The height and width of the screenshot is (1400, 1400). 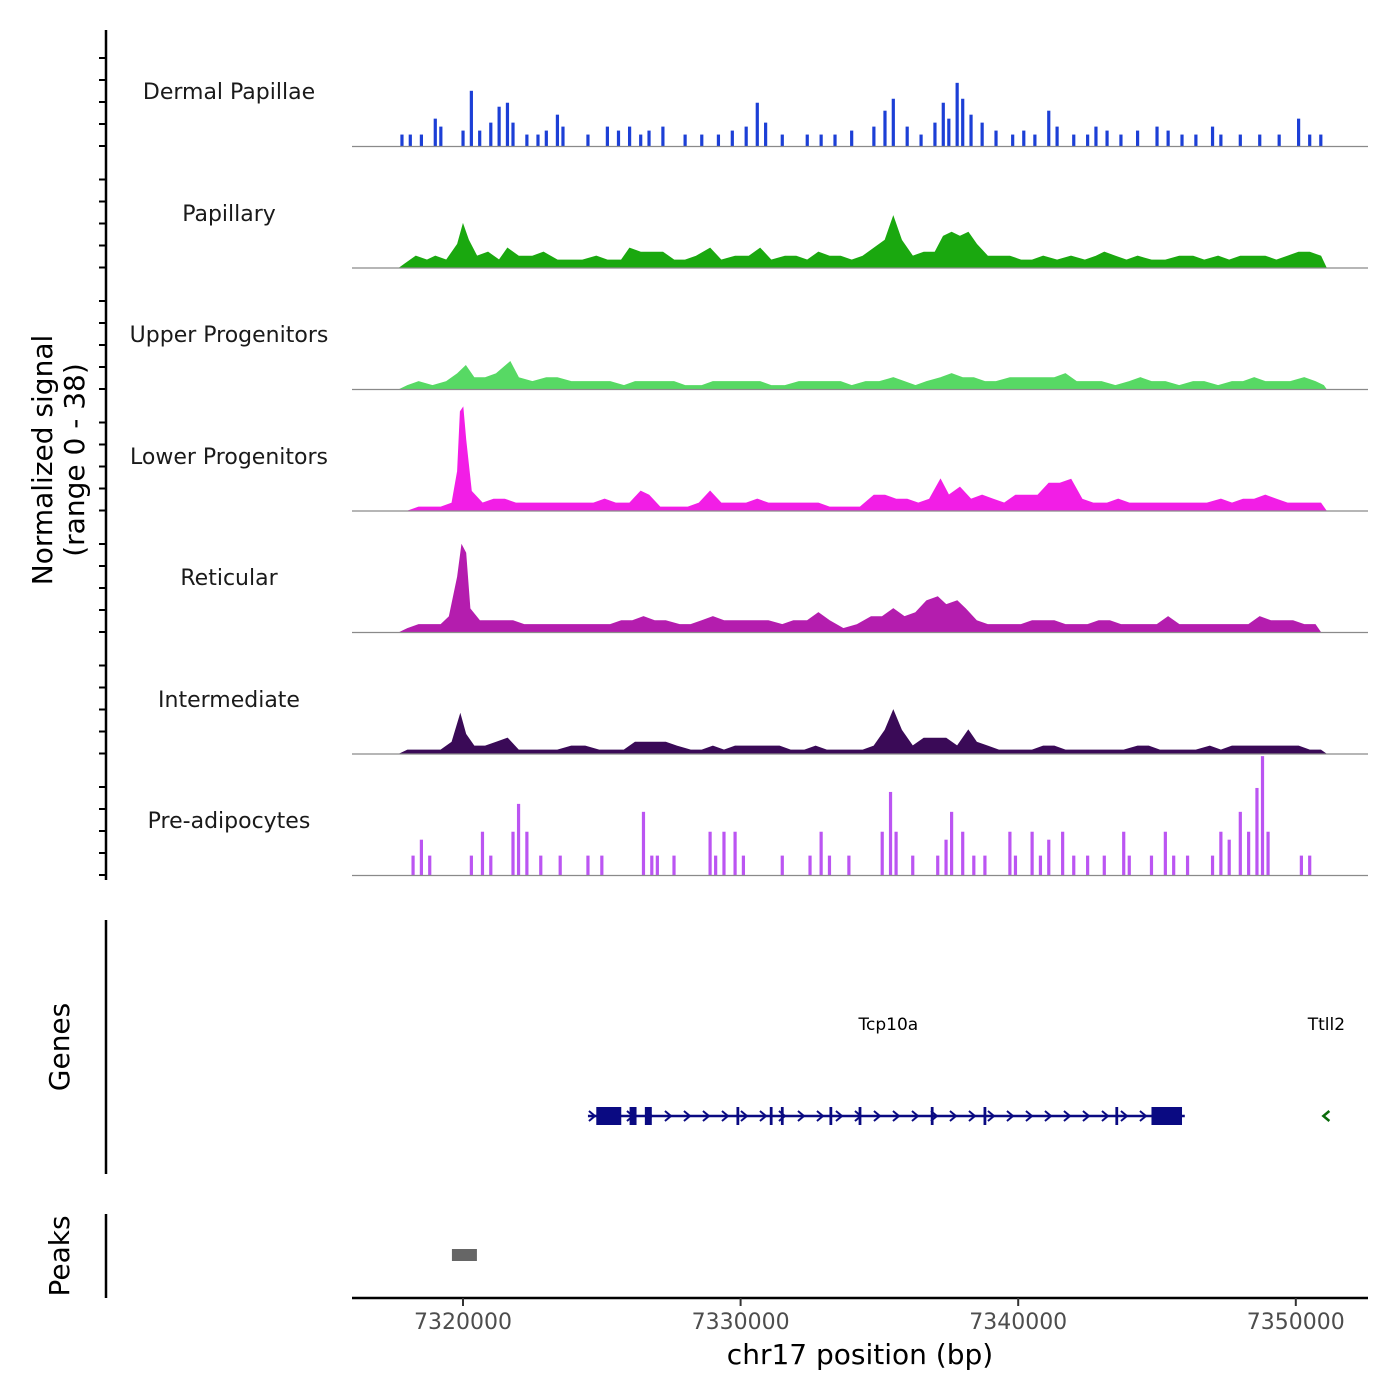 What do you see at coordinates (861, 114) in the screenshot?
I see `track-signal-dermal-papillae` at bounding box center [861, 114].